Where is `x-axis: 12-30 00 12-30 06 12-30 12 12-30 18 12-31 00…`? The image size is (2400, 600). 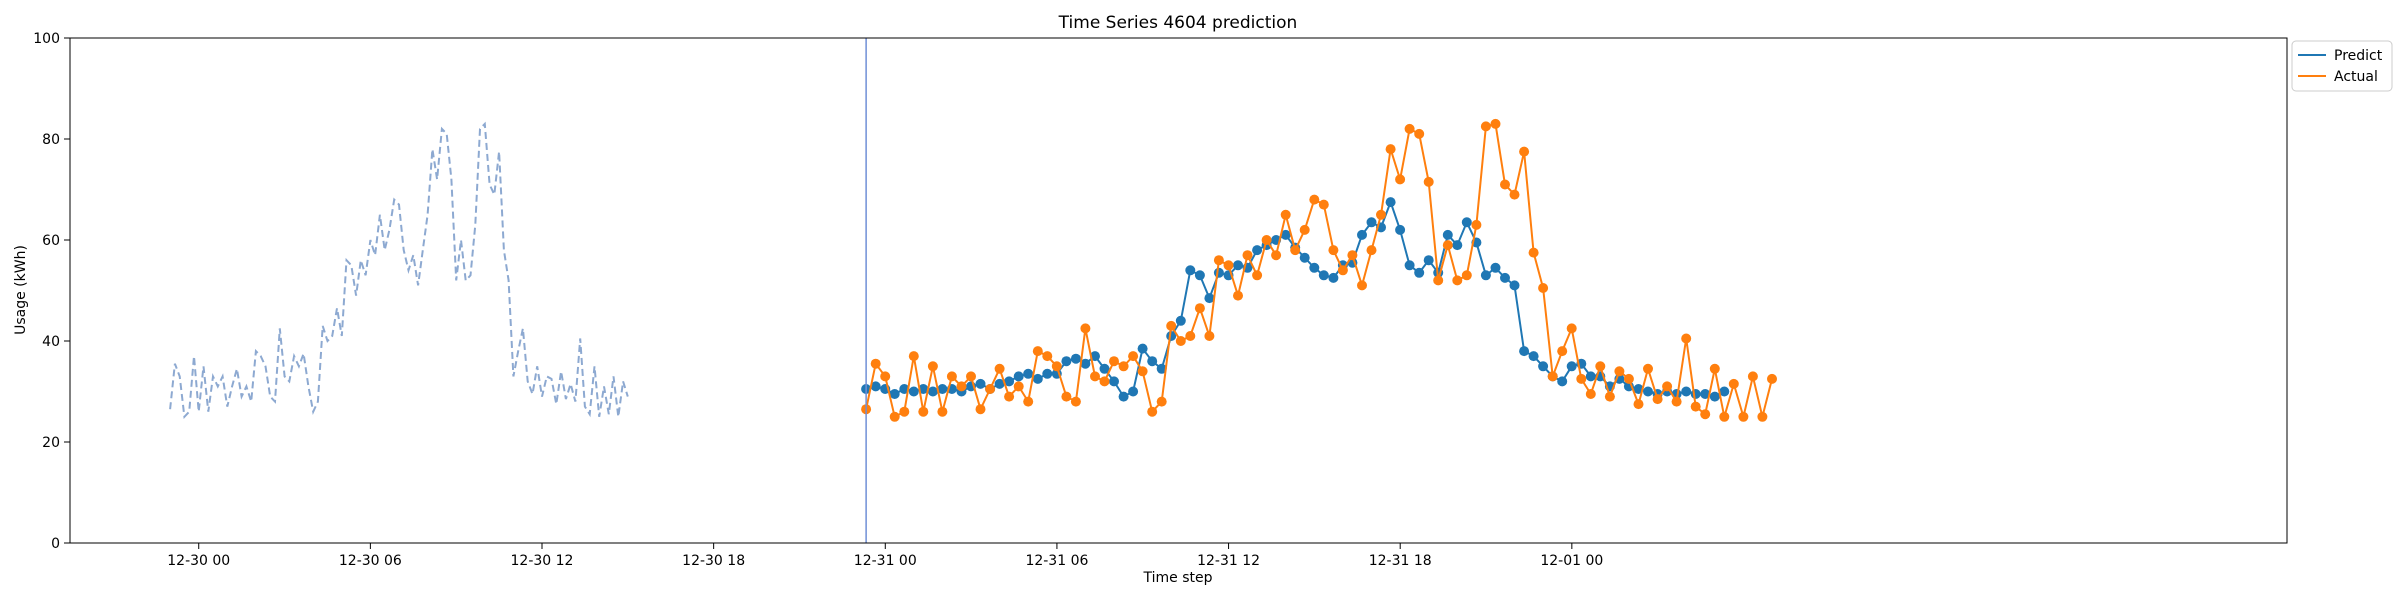 x-axis: 12-30 00 12-30 06 12-30 12 12-30 18 12-31 00… is located at coordinates (885, 556).